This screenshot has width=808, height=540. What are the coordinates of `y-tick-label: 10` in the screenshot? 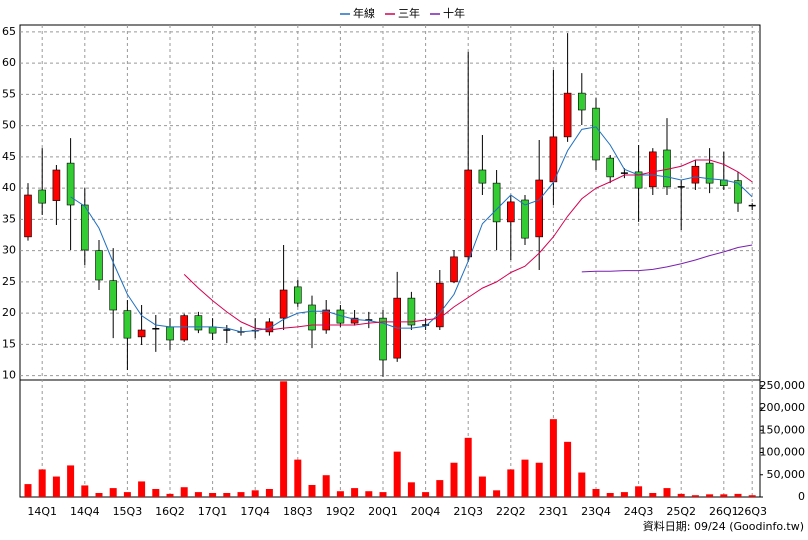 It's located at (9, 375).